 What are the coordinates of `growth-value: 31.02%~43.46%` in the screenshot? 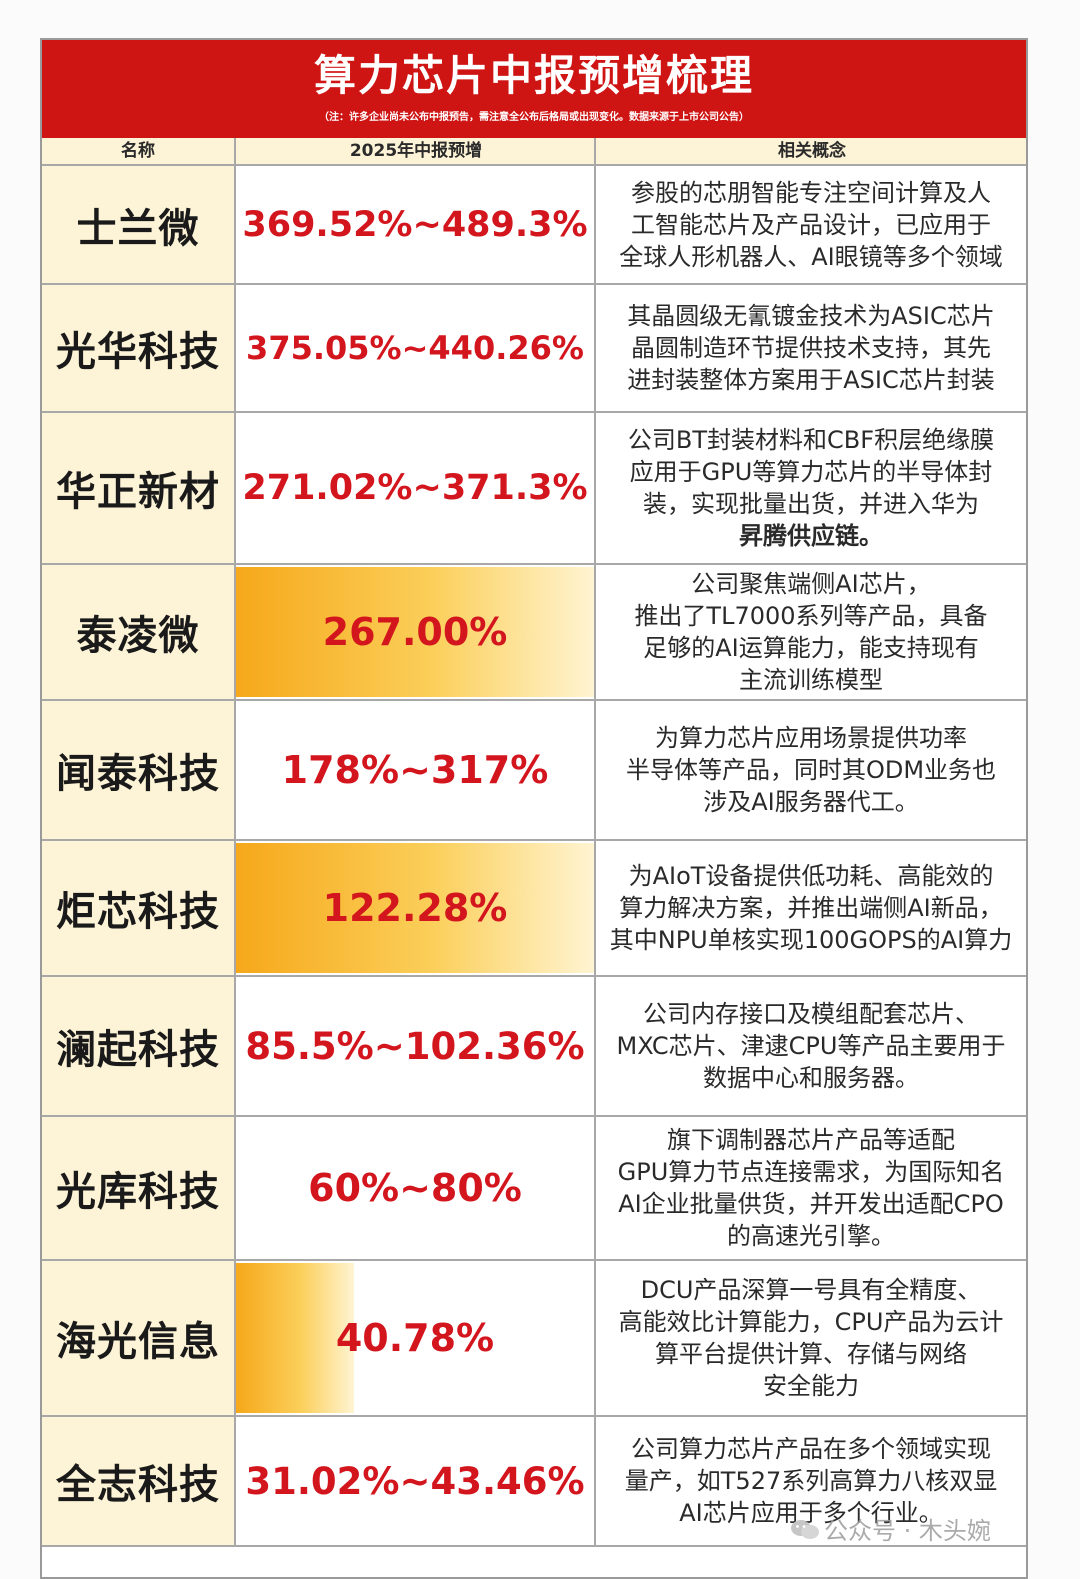 It's located at (415, 1481).